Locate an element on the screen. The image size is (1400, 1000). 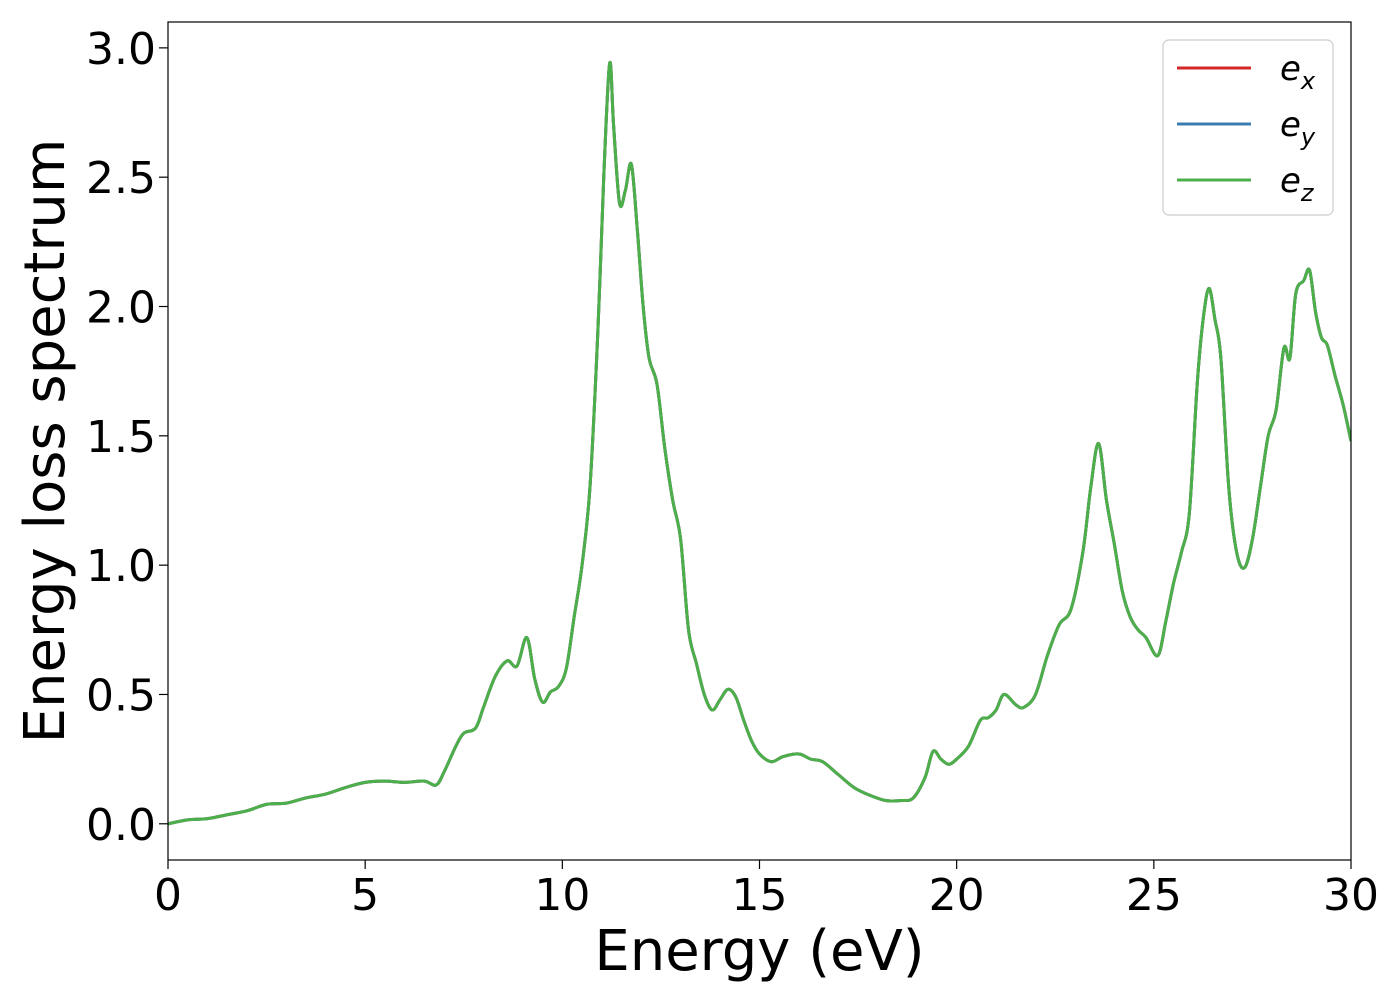
y-tick-label: 3.0 is located at coordinates (121, 49).